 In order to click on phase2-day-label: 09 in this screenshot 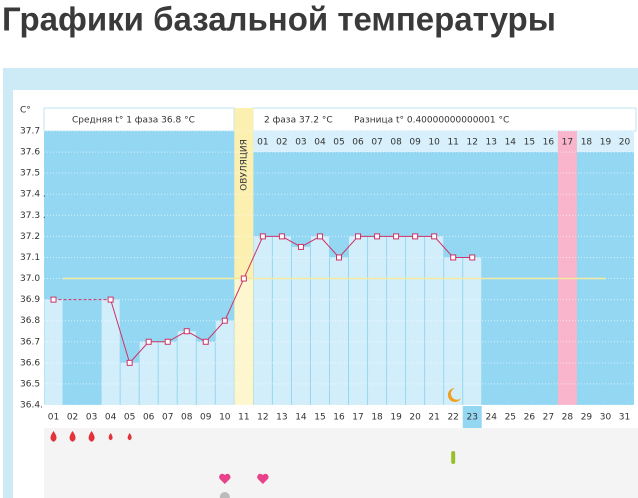, I will do `click(415, 143)`.